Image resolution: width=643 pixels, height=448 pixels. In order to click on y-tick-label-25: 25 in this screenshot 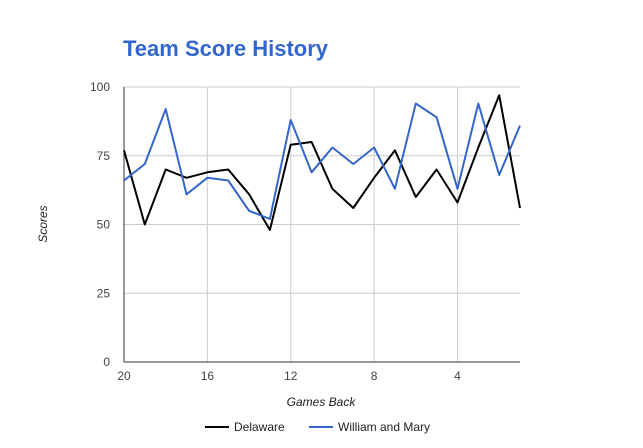, I will do `click(104, 293)`.